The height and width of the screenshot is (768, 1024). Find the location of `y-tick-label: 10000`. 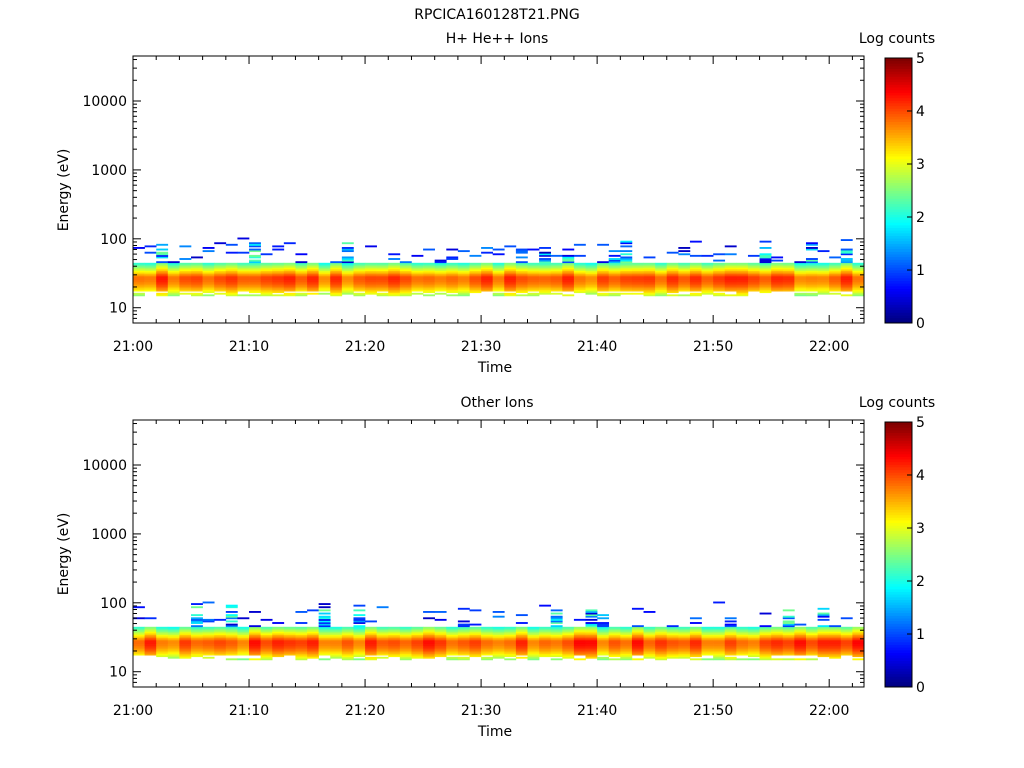

y-tick-label: 10000 is located at coordinates (104, 102).